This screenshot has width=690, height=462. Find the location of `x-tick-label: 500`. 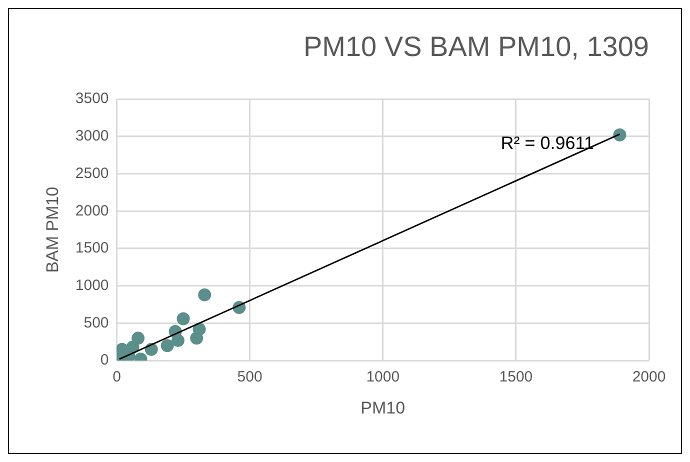

x-tick-label: 500 is located at coordinates (249, 377).